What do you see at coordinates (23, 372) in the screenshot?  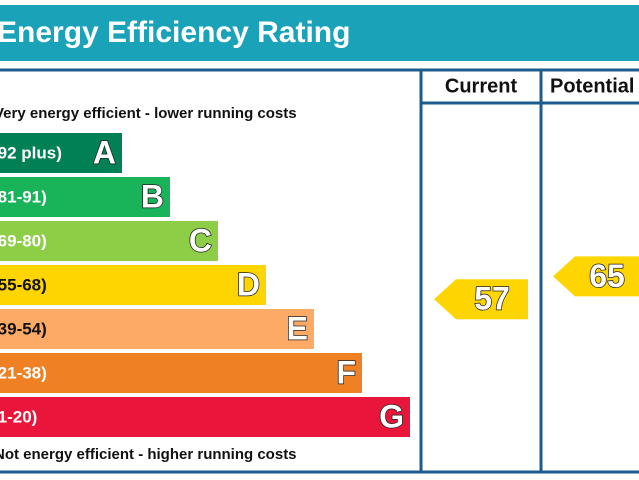 I see `band-range: (21-38)` at bounding box center [23, 372].